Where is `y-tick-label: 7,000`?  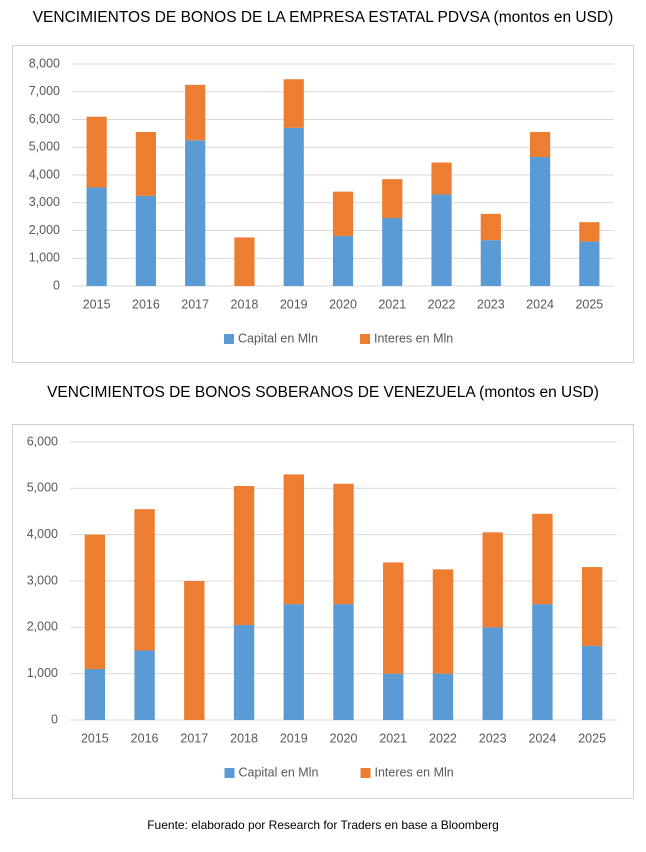
y-tick-label: 7,000 is located at coordinates (44, 91).